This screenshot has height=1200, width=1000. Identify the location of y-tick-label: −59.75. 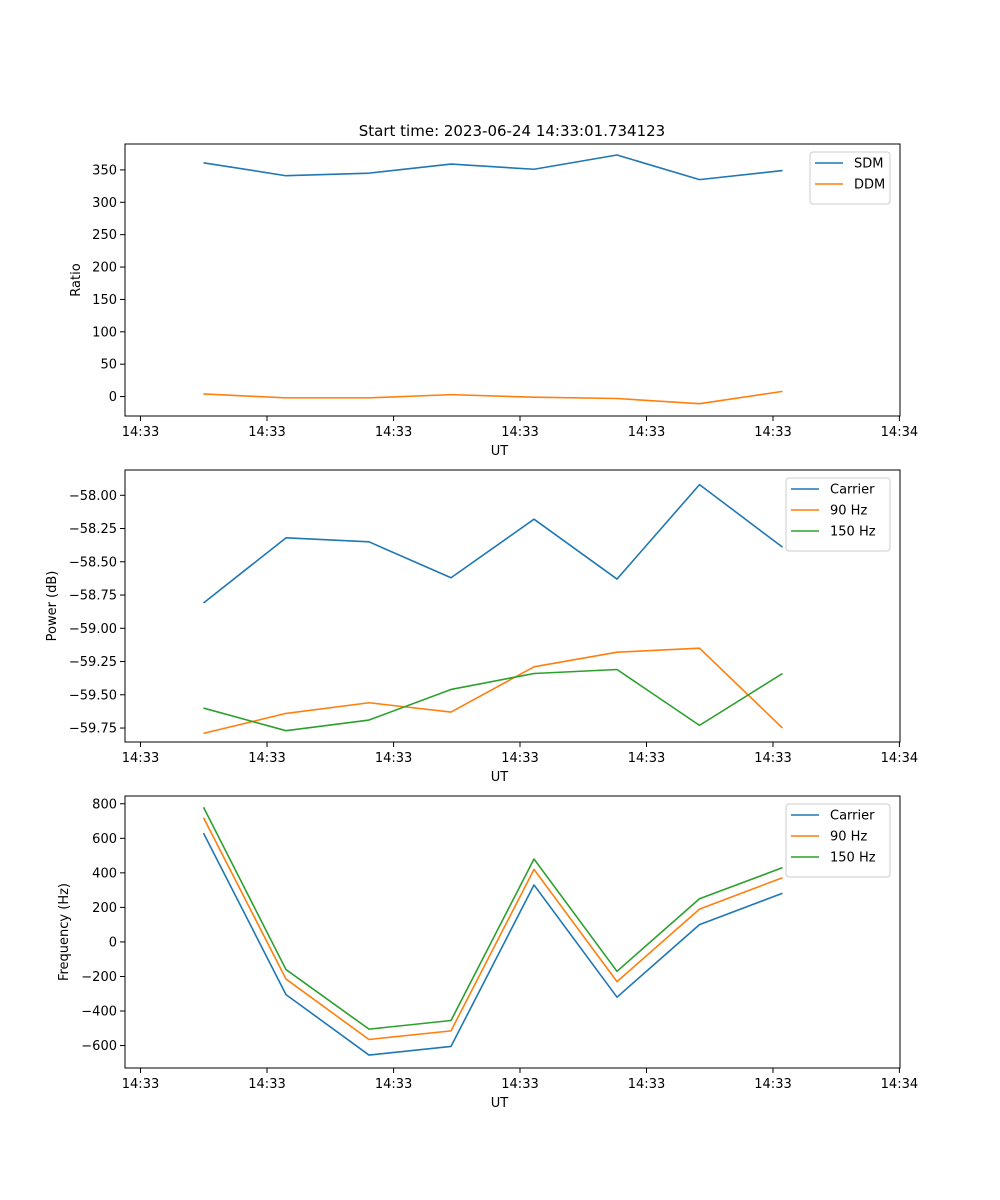
(93, 729).